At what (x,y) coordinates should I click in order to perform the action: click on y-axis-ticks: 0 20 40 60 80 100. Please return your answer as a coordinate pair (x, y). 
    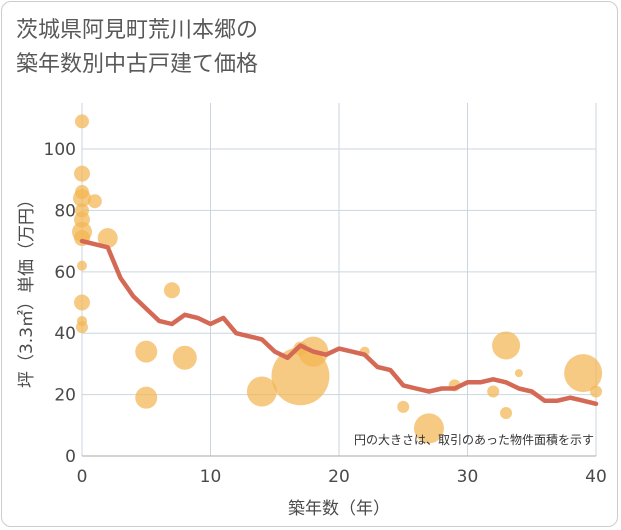
    Looking at the image, I should click on (60, 303).